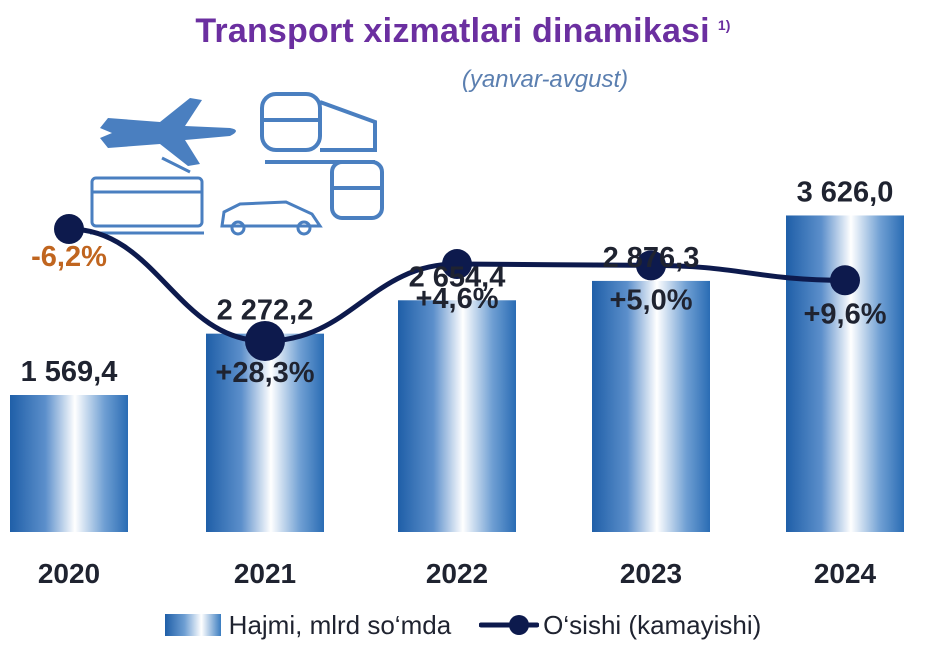 This screenshot has width=926, height=656. Describe the element at coordinates (651, 265) in the screenshot. I see `growth-point-2023` at that location.